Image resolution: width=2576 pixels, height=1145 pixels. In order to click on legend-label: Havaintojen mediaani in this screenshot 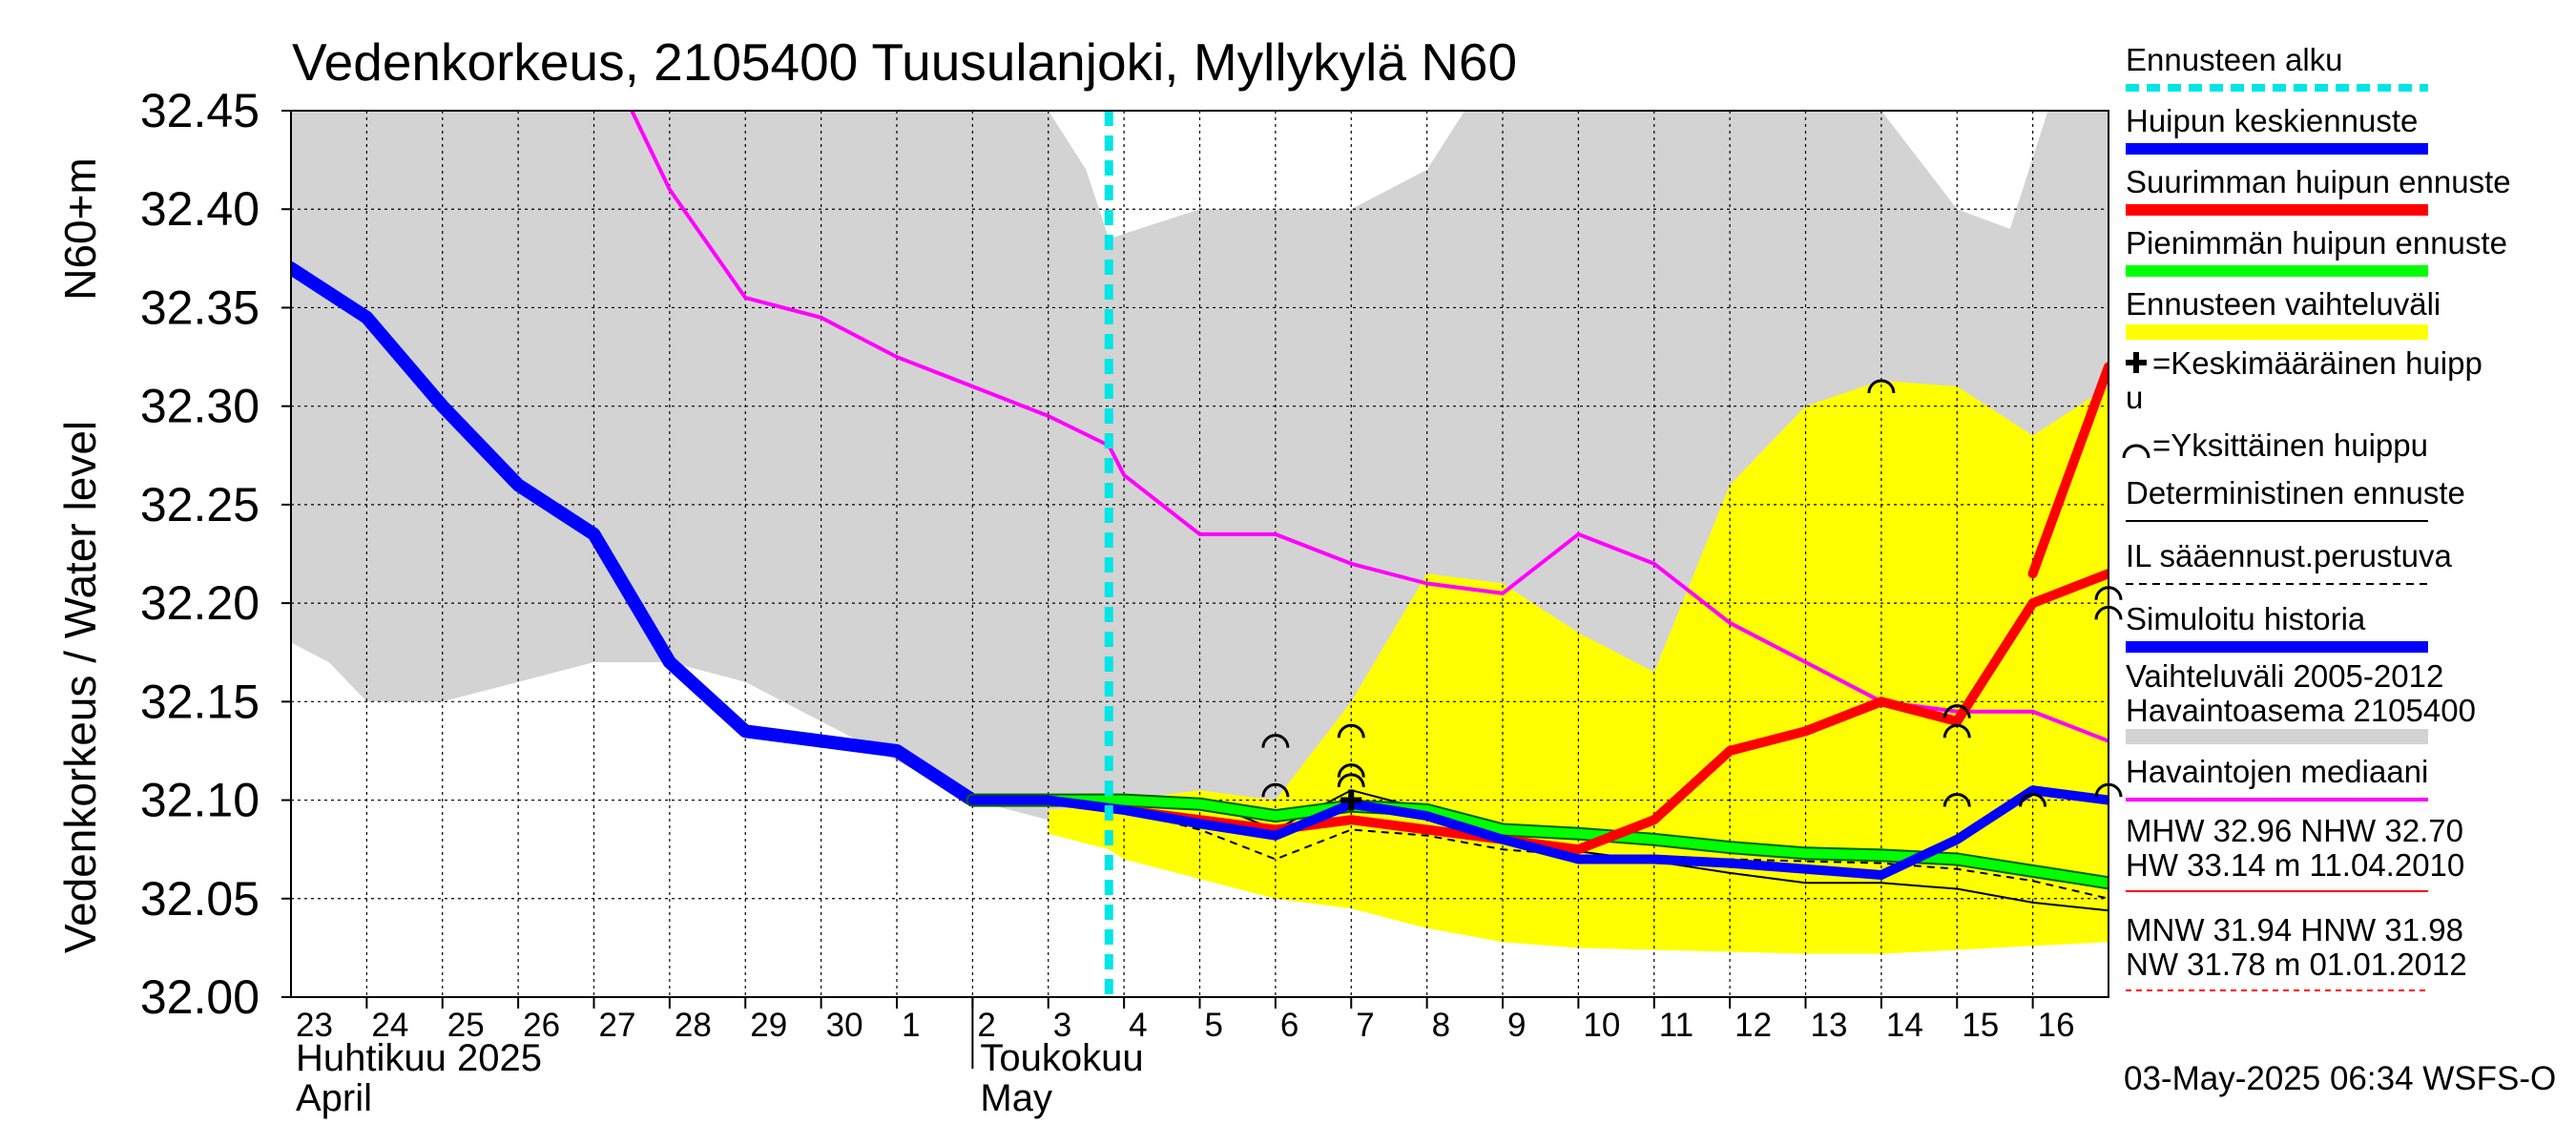, I will do `click(2277, 771)`.